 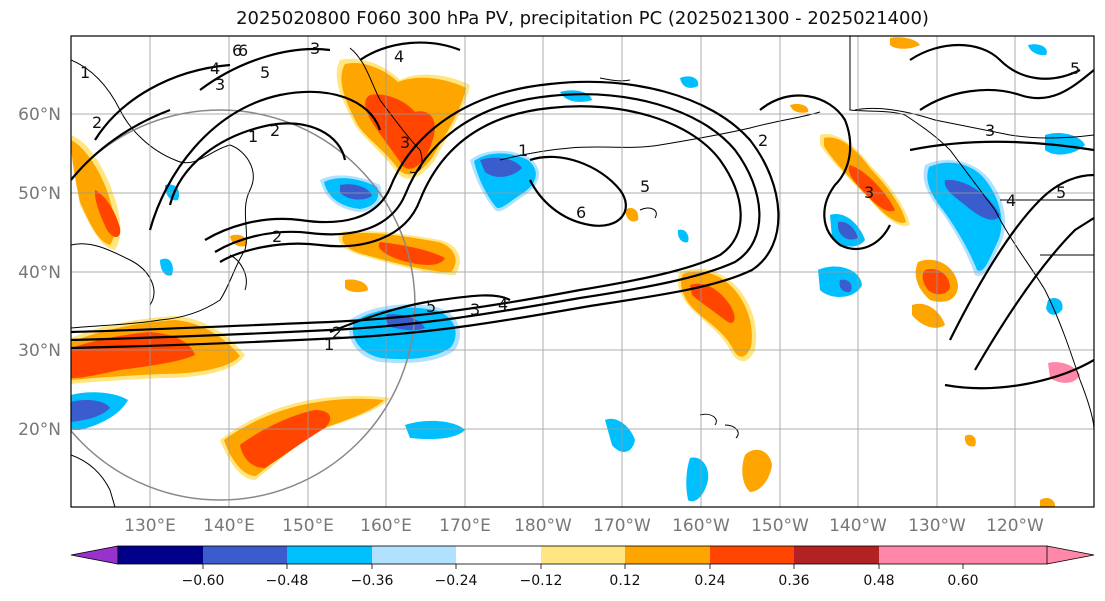 I want to click on lon-label: 120°W, so click(x=1015, y=526).